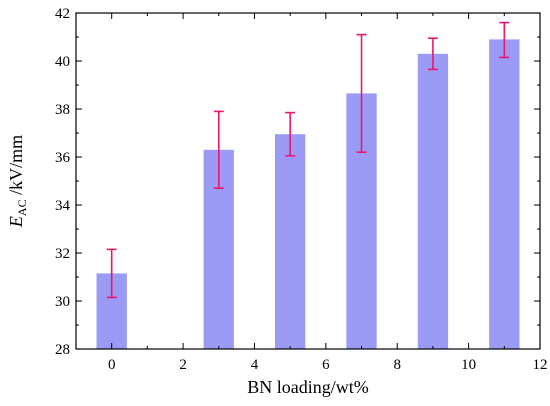 The width and height of the screenshot is (550, 406). I want to click on y-tick-label: 38, so click(62, 110).